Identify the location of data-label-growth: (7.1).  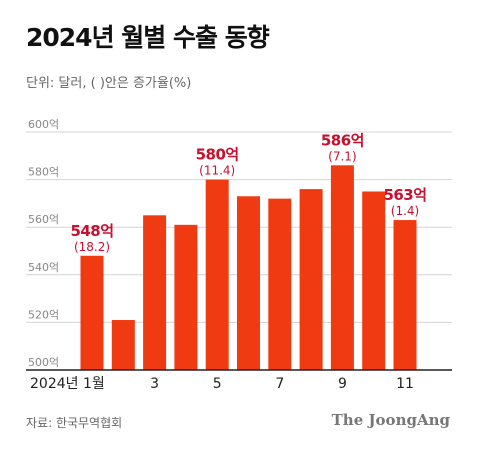
(342, 156).